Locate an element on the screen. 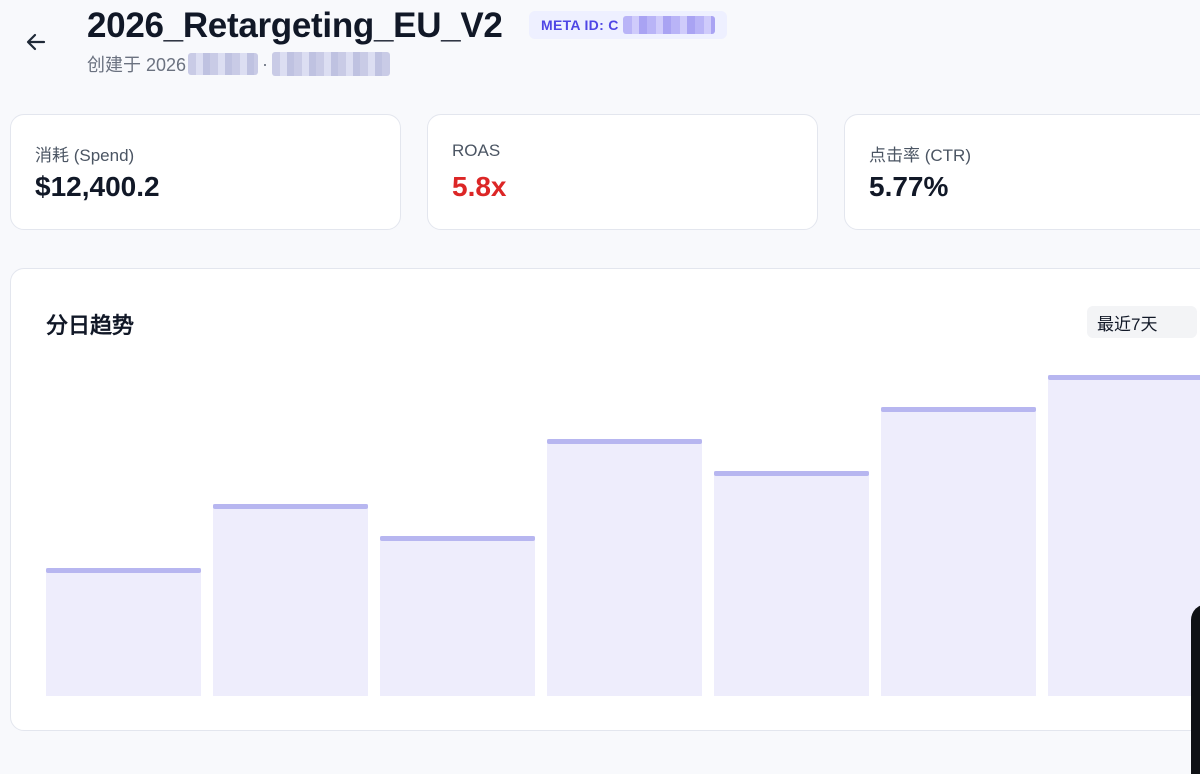  spend-label: 消耗 (Spend) is located at coordinates (85, 155).